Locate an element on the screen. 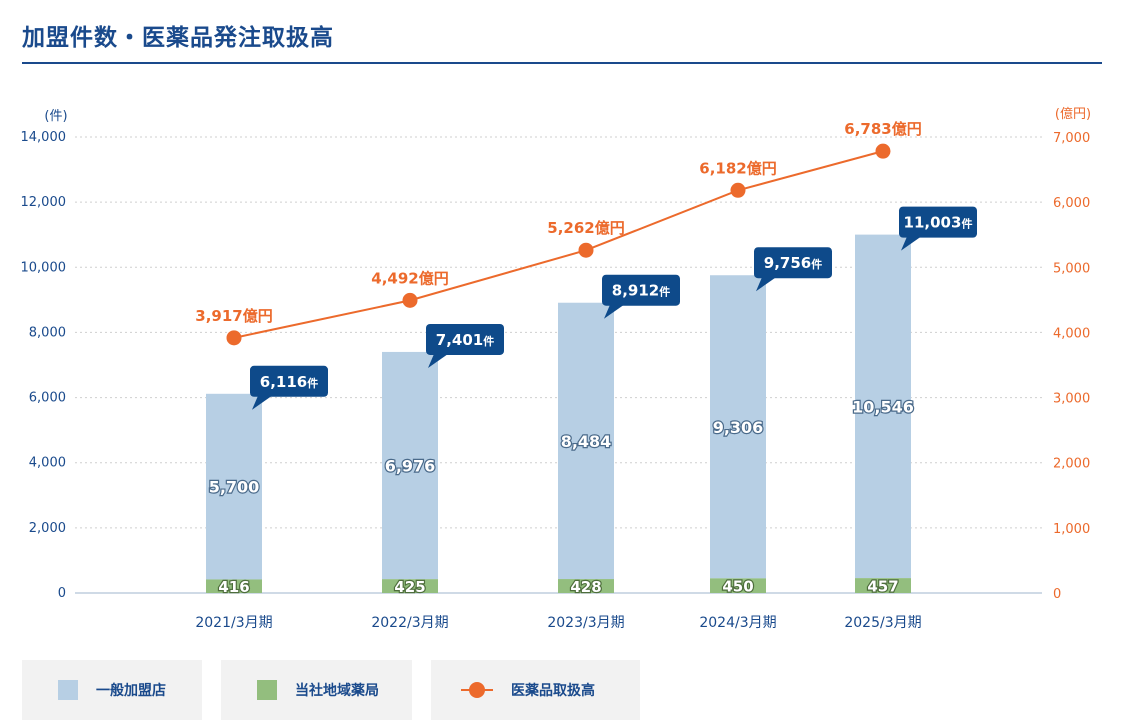  total-callout-label: 9,756件 is located at coordinates (793, 263).